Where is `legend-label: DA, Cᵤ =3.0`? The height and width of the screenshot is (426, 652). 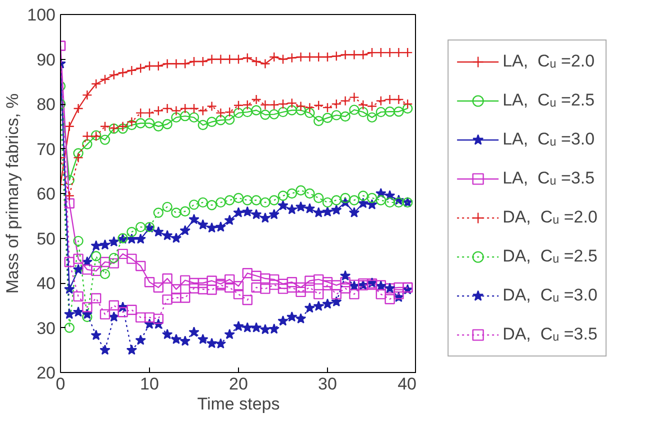
legend-label: DA, Cᵤ =3.0 is located at coordinates (550, 296).